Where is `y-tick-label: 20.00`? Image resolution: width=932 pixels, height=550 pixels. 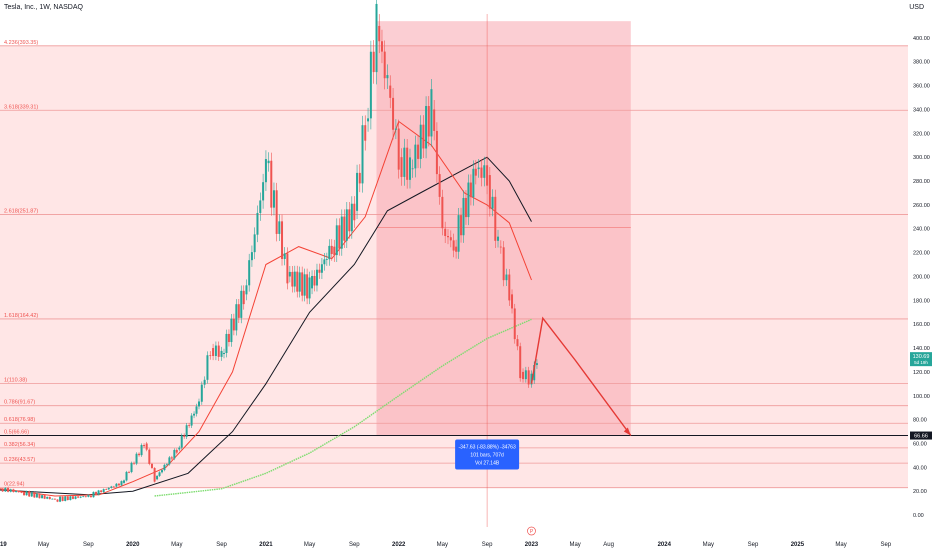
y-tick-label: 20.00 is located at coordinates (920, 492).